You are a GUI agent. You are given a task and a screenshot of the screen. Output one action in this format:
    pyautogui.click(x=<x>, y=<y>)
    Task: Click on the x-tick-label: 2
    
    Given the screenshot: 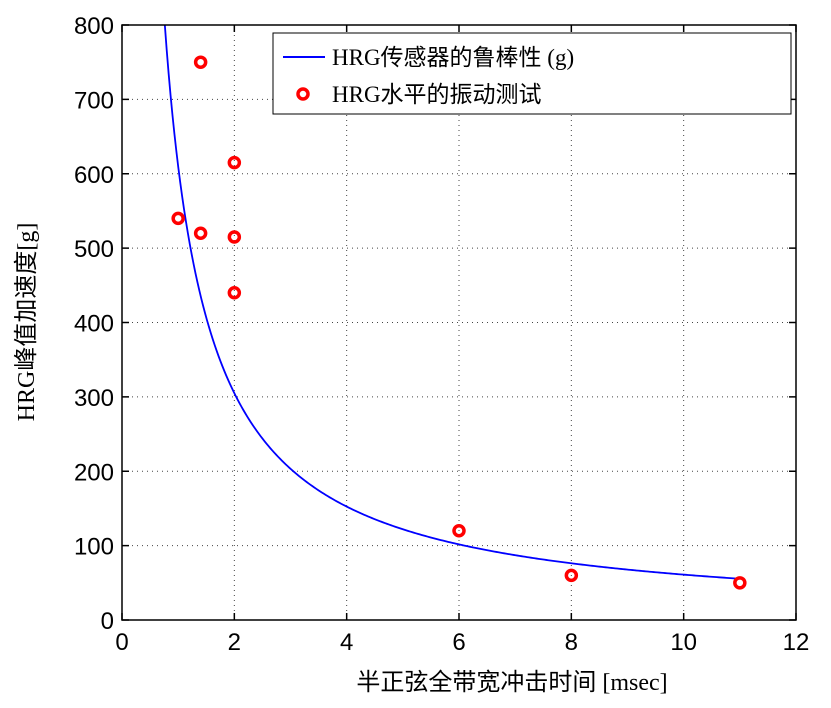 What is the action you would take?
    pyautogui.click(x=234, y=642)
    